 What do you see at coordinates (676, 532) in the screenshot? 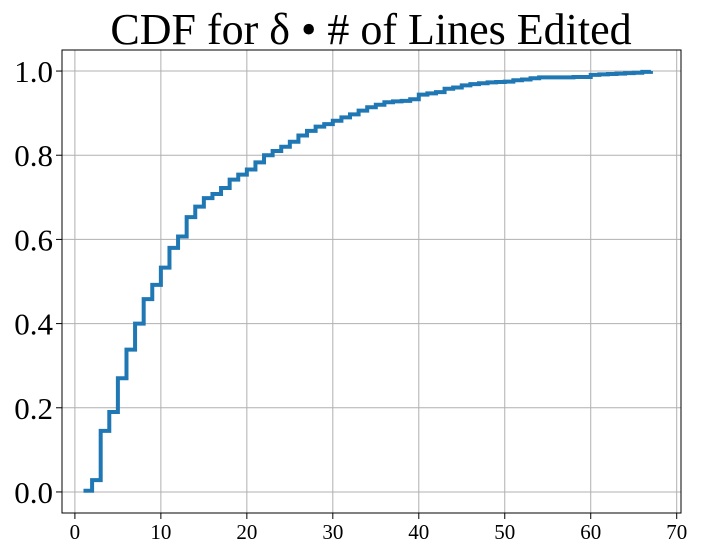
I see `x-tick-label: 70` at bounding box center [676, 532].